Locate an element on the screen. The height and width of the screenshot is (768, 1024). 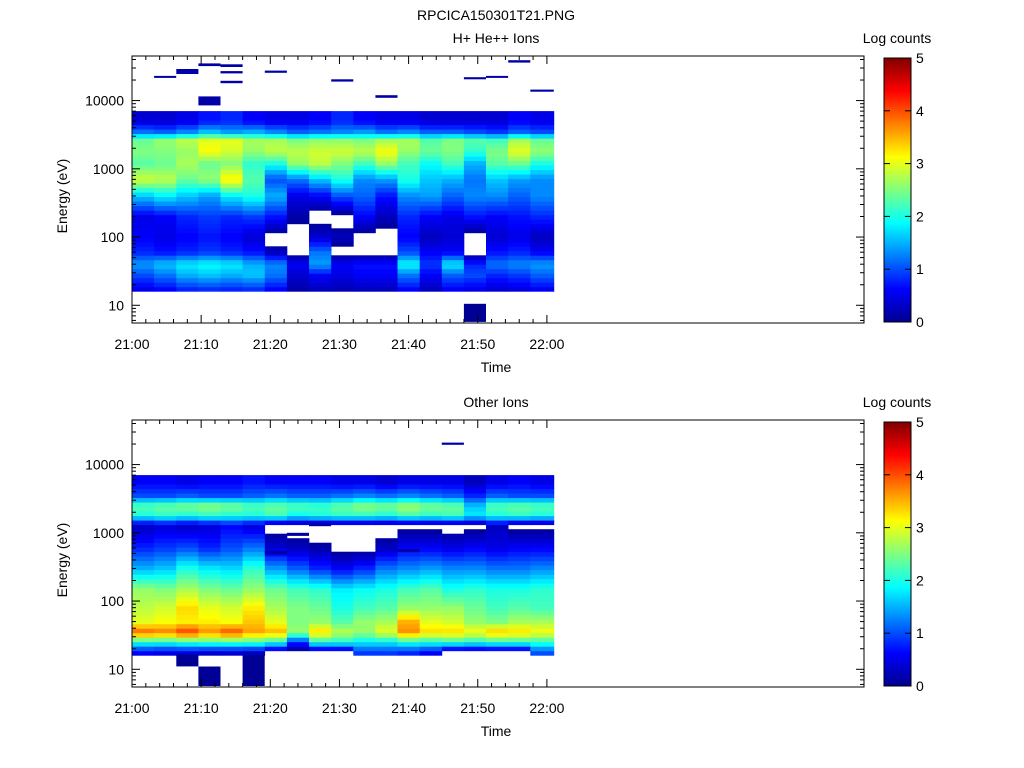
y-tick-label: 100 is located at coordinates (113, 601).